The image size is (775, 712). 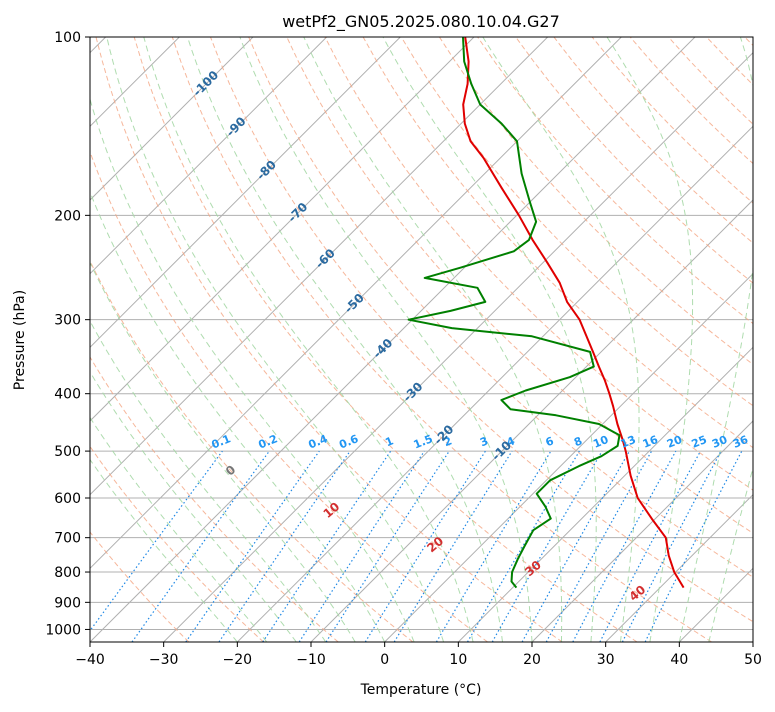 What do you see at coordinates (67, 321) in the screenshot?
I see `y-tick-label: 300` at bounding box center [67, 321].